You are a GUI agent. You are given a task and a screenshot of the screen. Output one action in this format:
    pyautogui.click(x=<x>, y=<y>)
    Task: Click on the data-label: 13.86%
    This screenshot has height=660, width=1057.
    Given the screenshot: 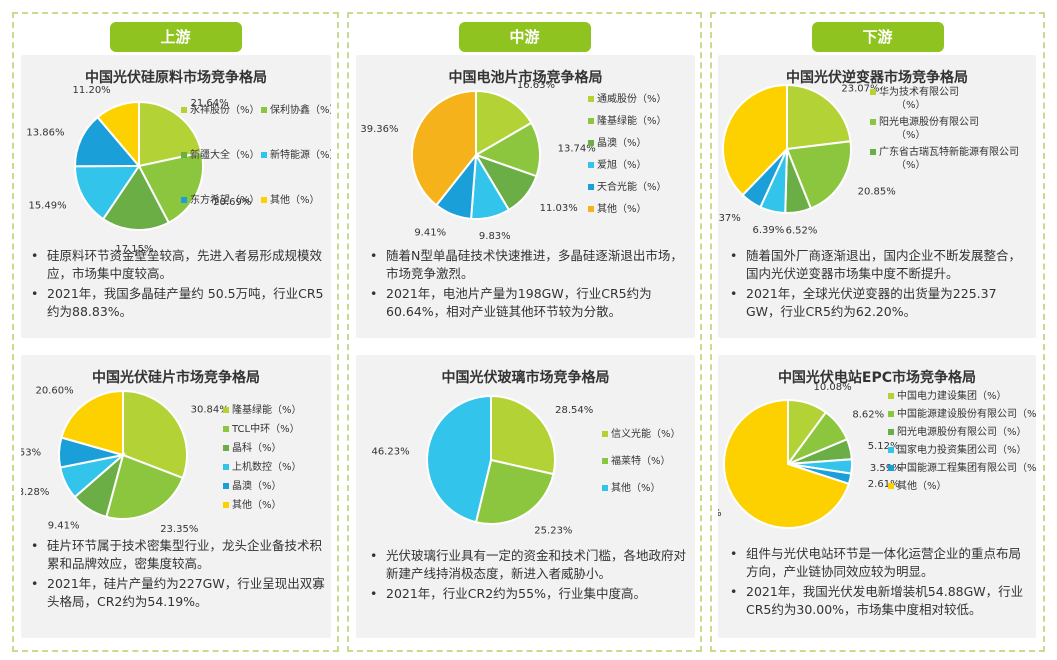 What is the action you would take?
    pyautogui.click(x=45, y=133)
    